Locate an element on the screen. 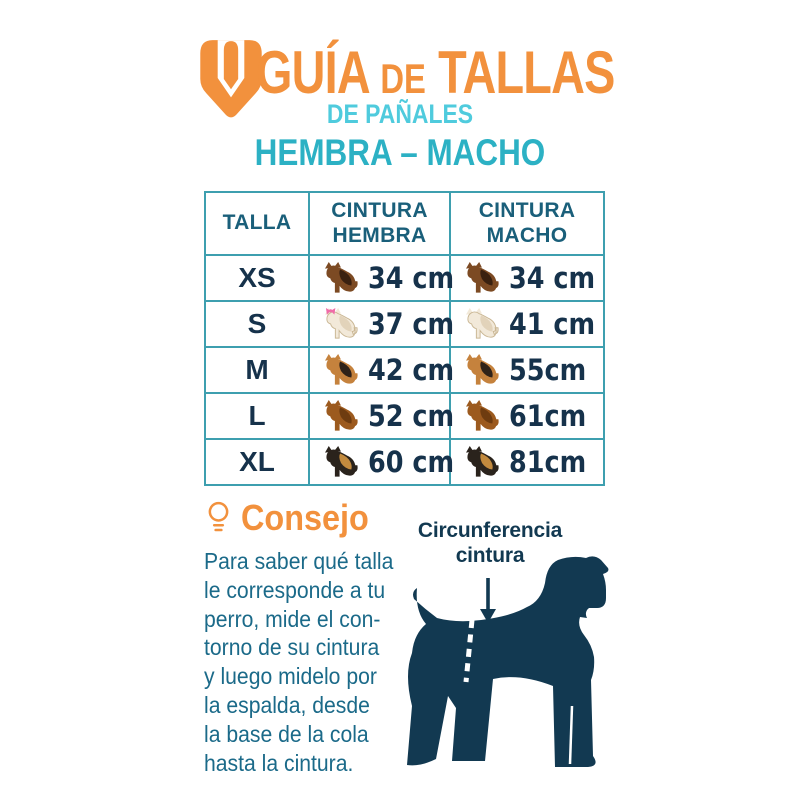 Image resolution: width=800 pixels, height=800 pixels. pink-bow-icon is located at coordinates (330, 311).